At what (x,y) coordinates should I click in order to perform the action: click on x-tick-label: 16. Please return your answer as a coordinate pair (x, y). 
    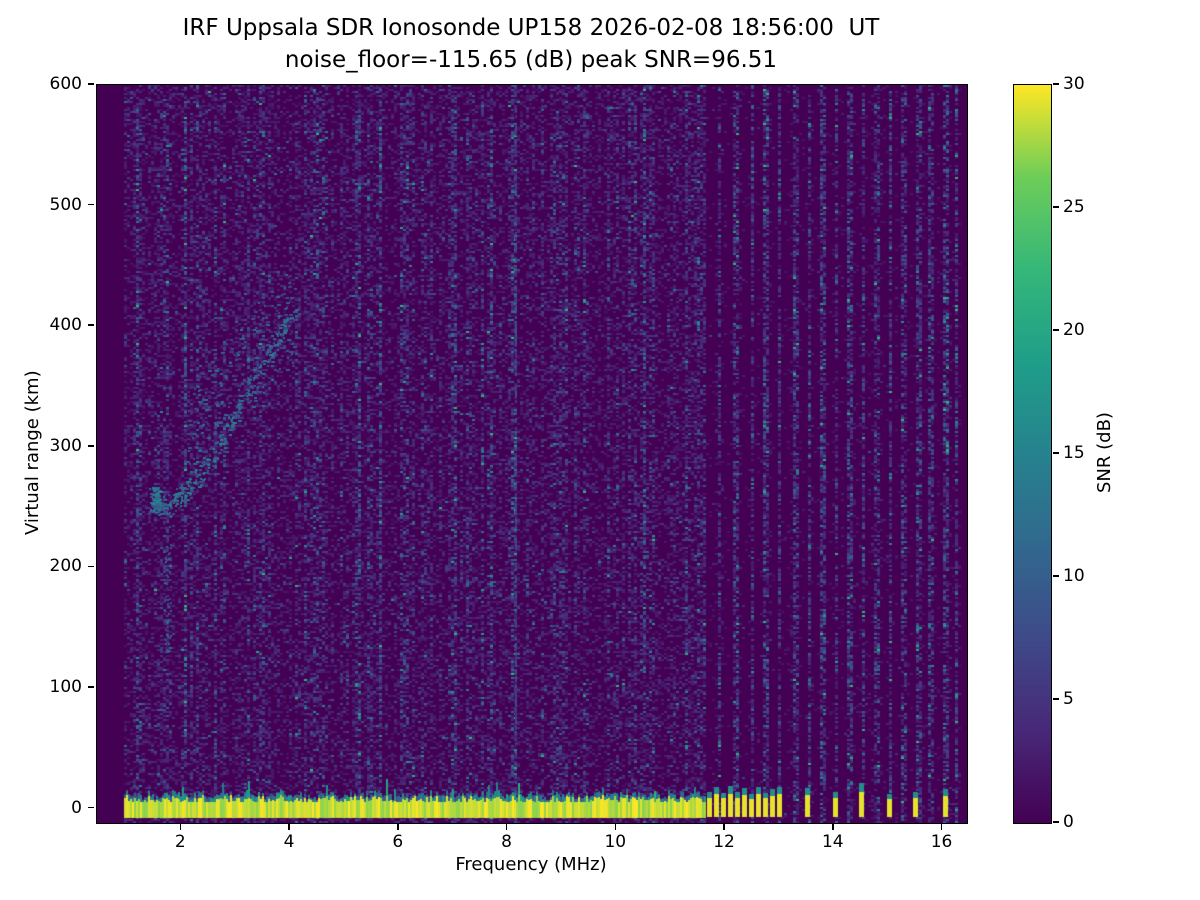
    Looking at the image, I should click on (941, 842).